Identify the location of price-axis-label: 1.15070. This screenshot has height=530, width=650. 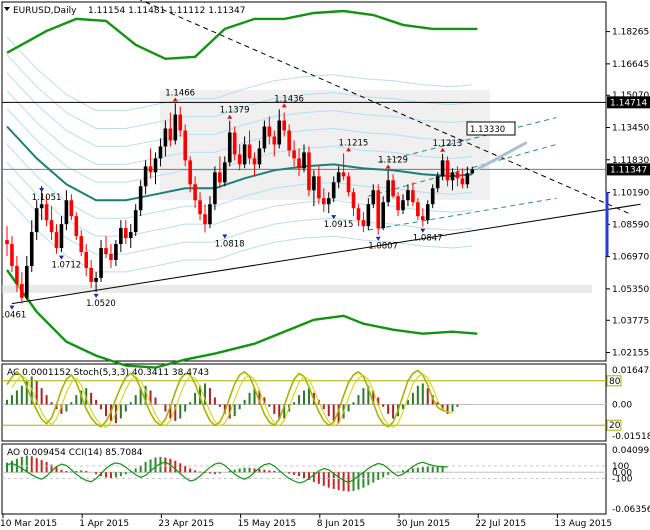
(630, 96).